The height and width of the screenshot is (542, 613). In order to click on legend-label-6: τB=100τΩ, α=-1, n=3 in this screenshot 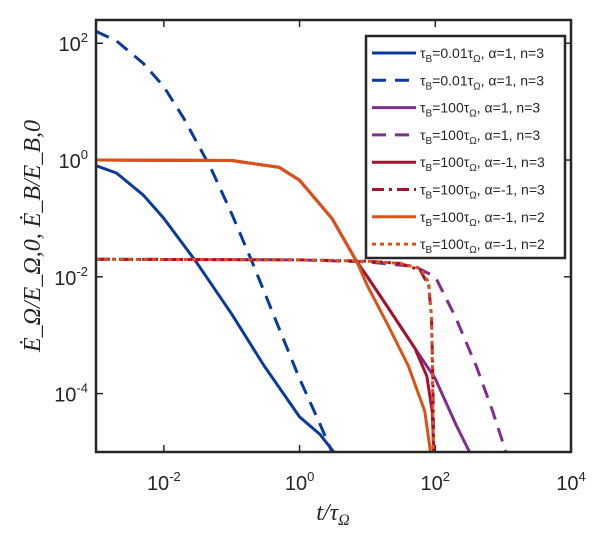, I will do `click(482, 192)`.